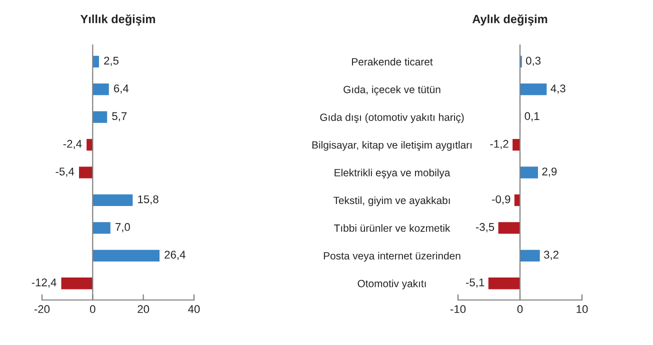  Describe the element at coordinates (44, 283) in the screenshot. I see `data-label: -12,4` at that location.